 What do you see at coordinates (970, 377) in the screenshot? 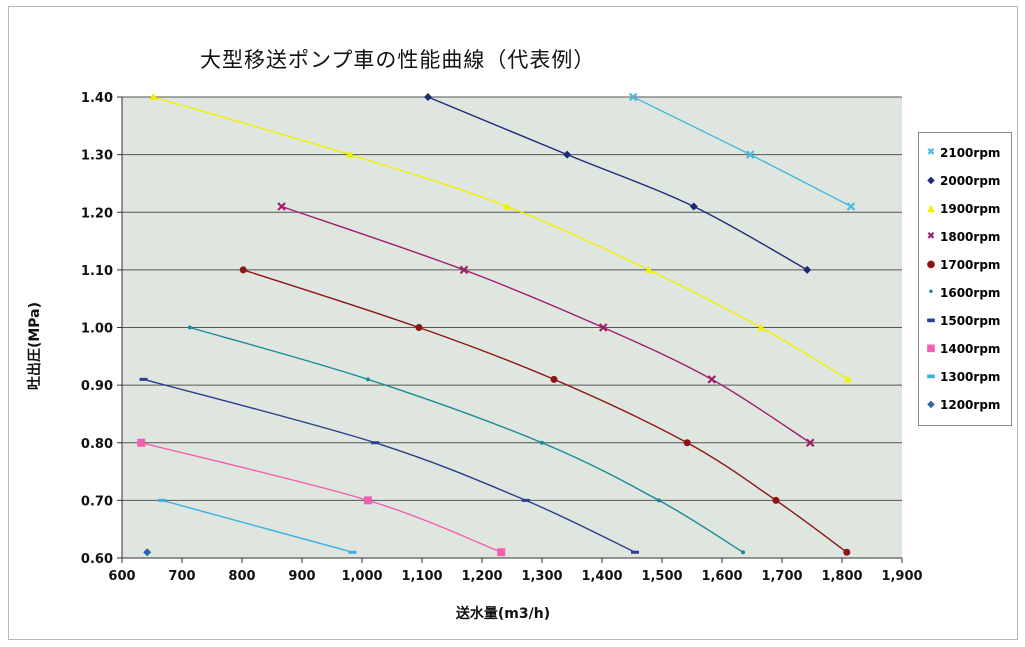
I see `legend-label: 1300rpm` at bounding box center [970, 377].